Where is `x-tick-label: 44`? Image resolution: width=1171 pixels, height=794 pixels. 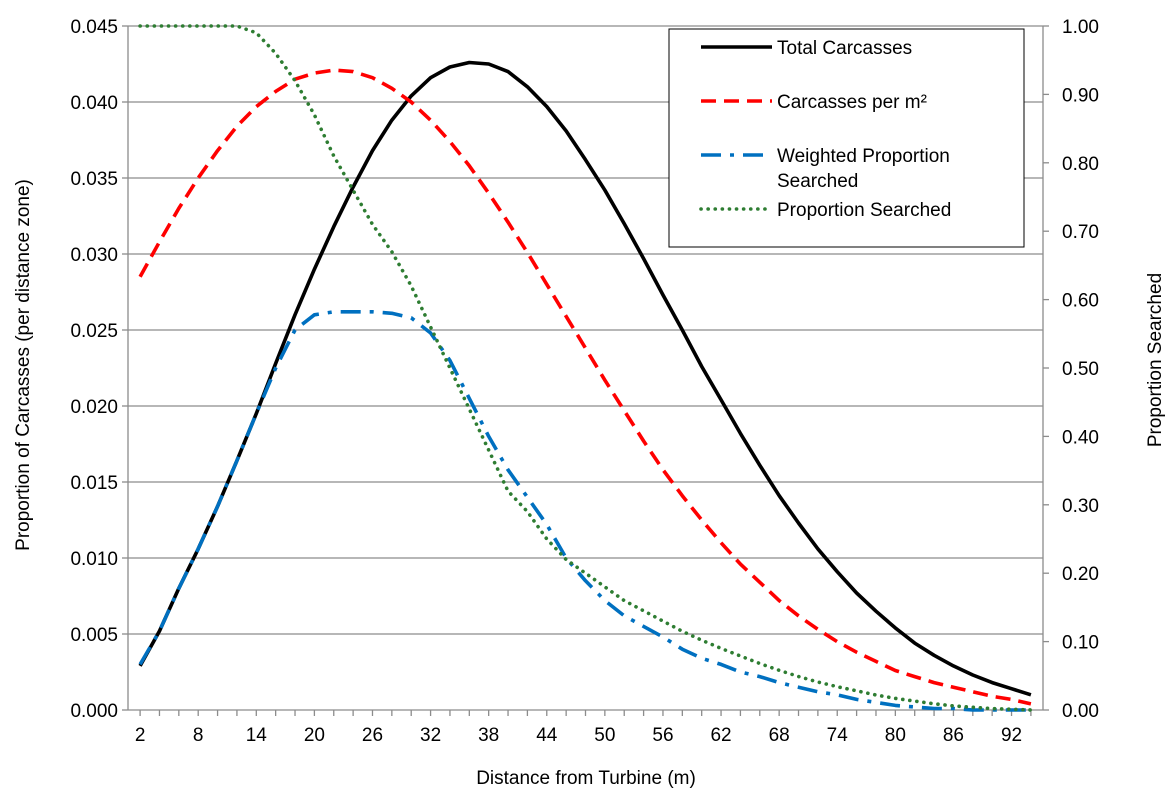 x-tick-label: 44 is located at coordinates (547, 735).